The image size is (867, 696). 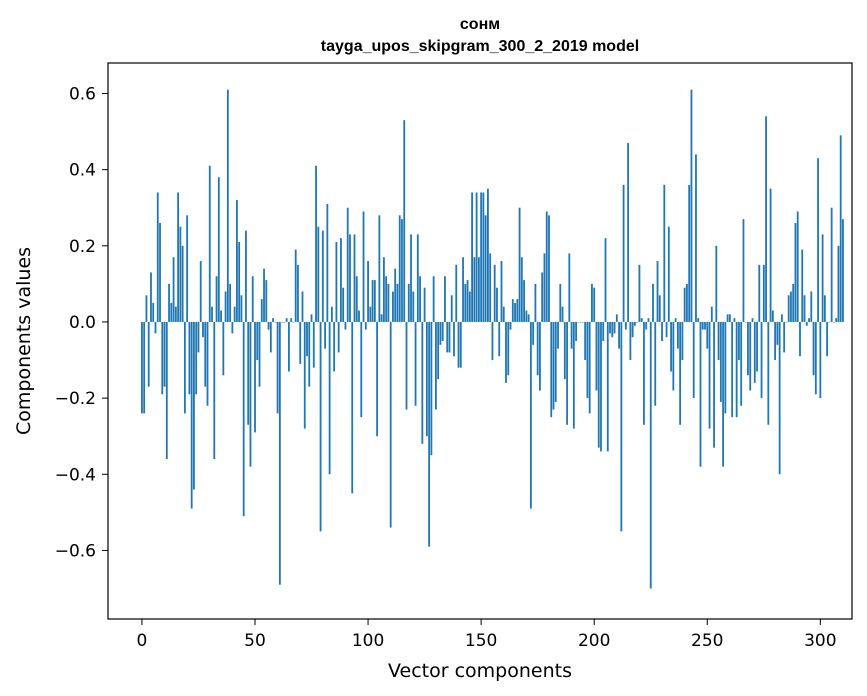 What do you see at coordinates (368, 641) in the screenshot?
I see `x-tick-label: 100` at bounding box center [368, 641].